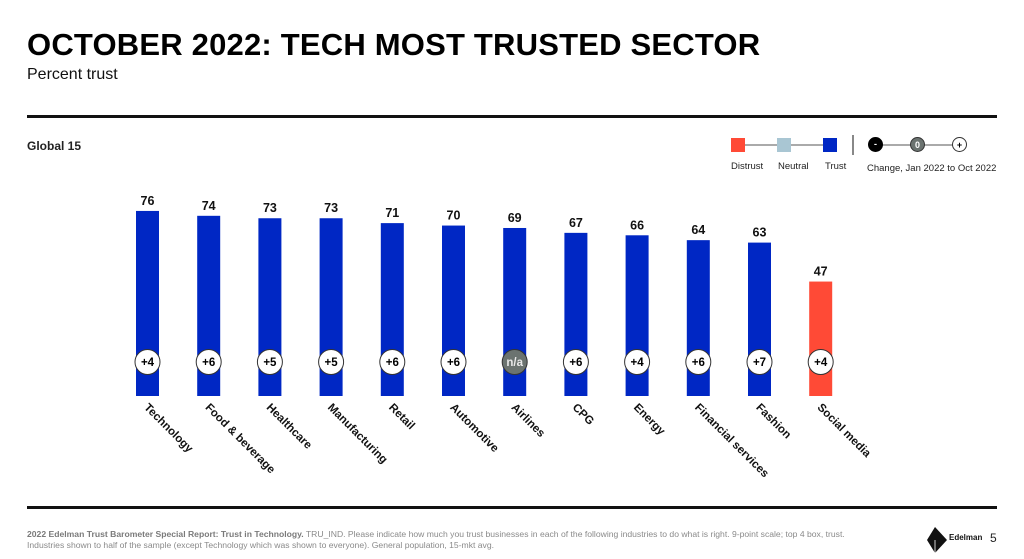 This screenshot has width=1024, height=559. I want to click on legend-label-distrust: Distrust, so click(747, 166).